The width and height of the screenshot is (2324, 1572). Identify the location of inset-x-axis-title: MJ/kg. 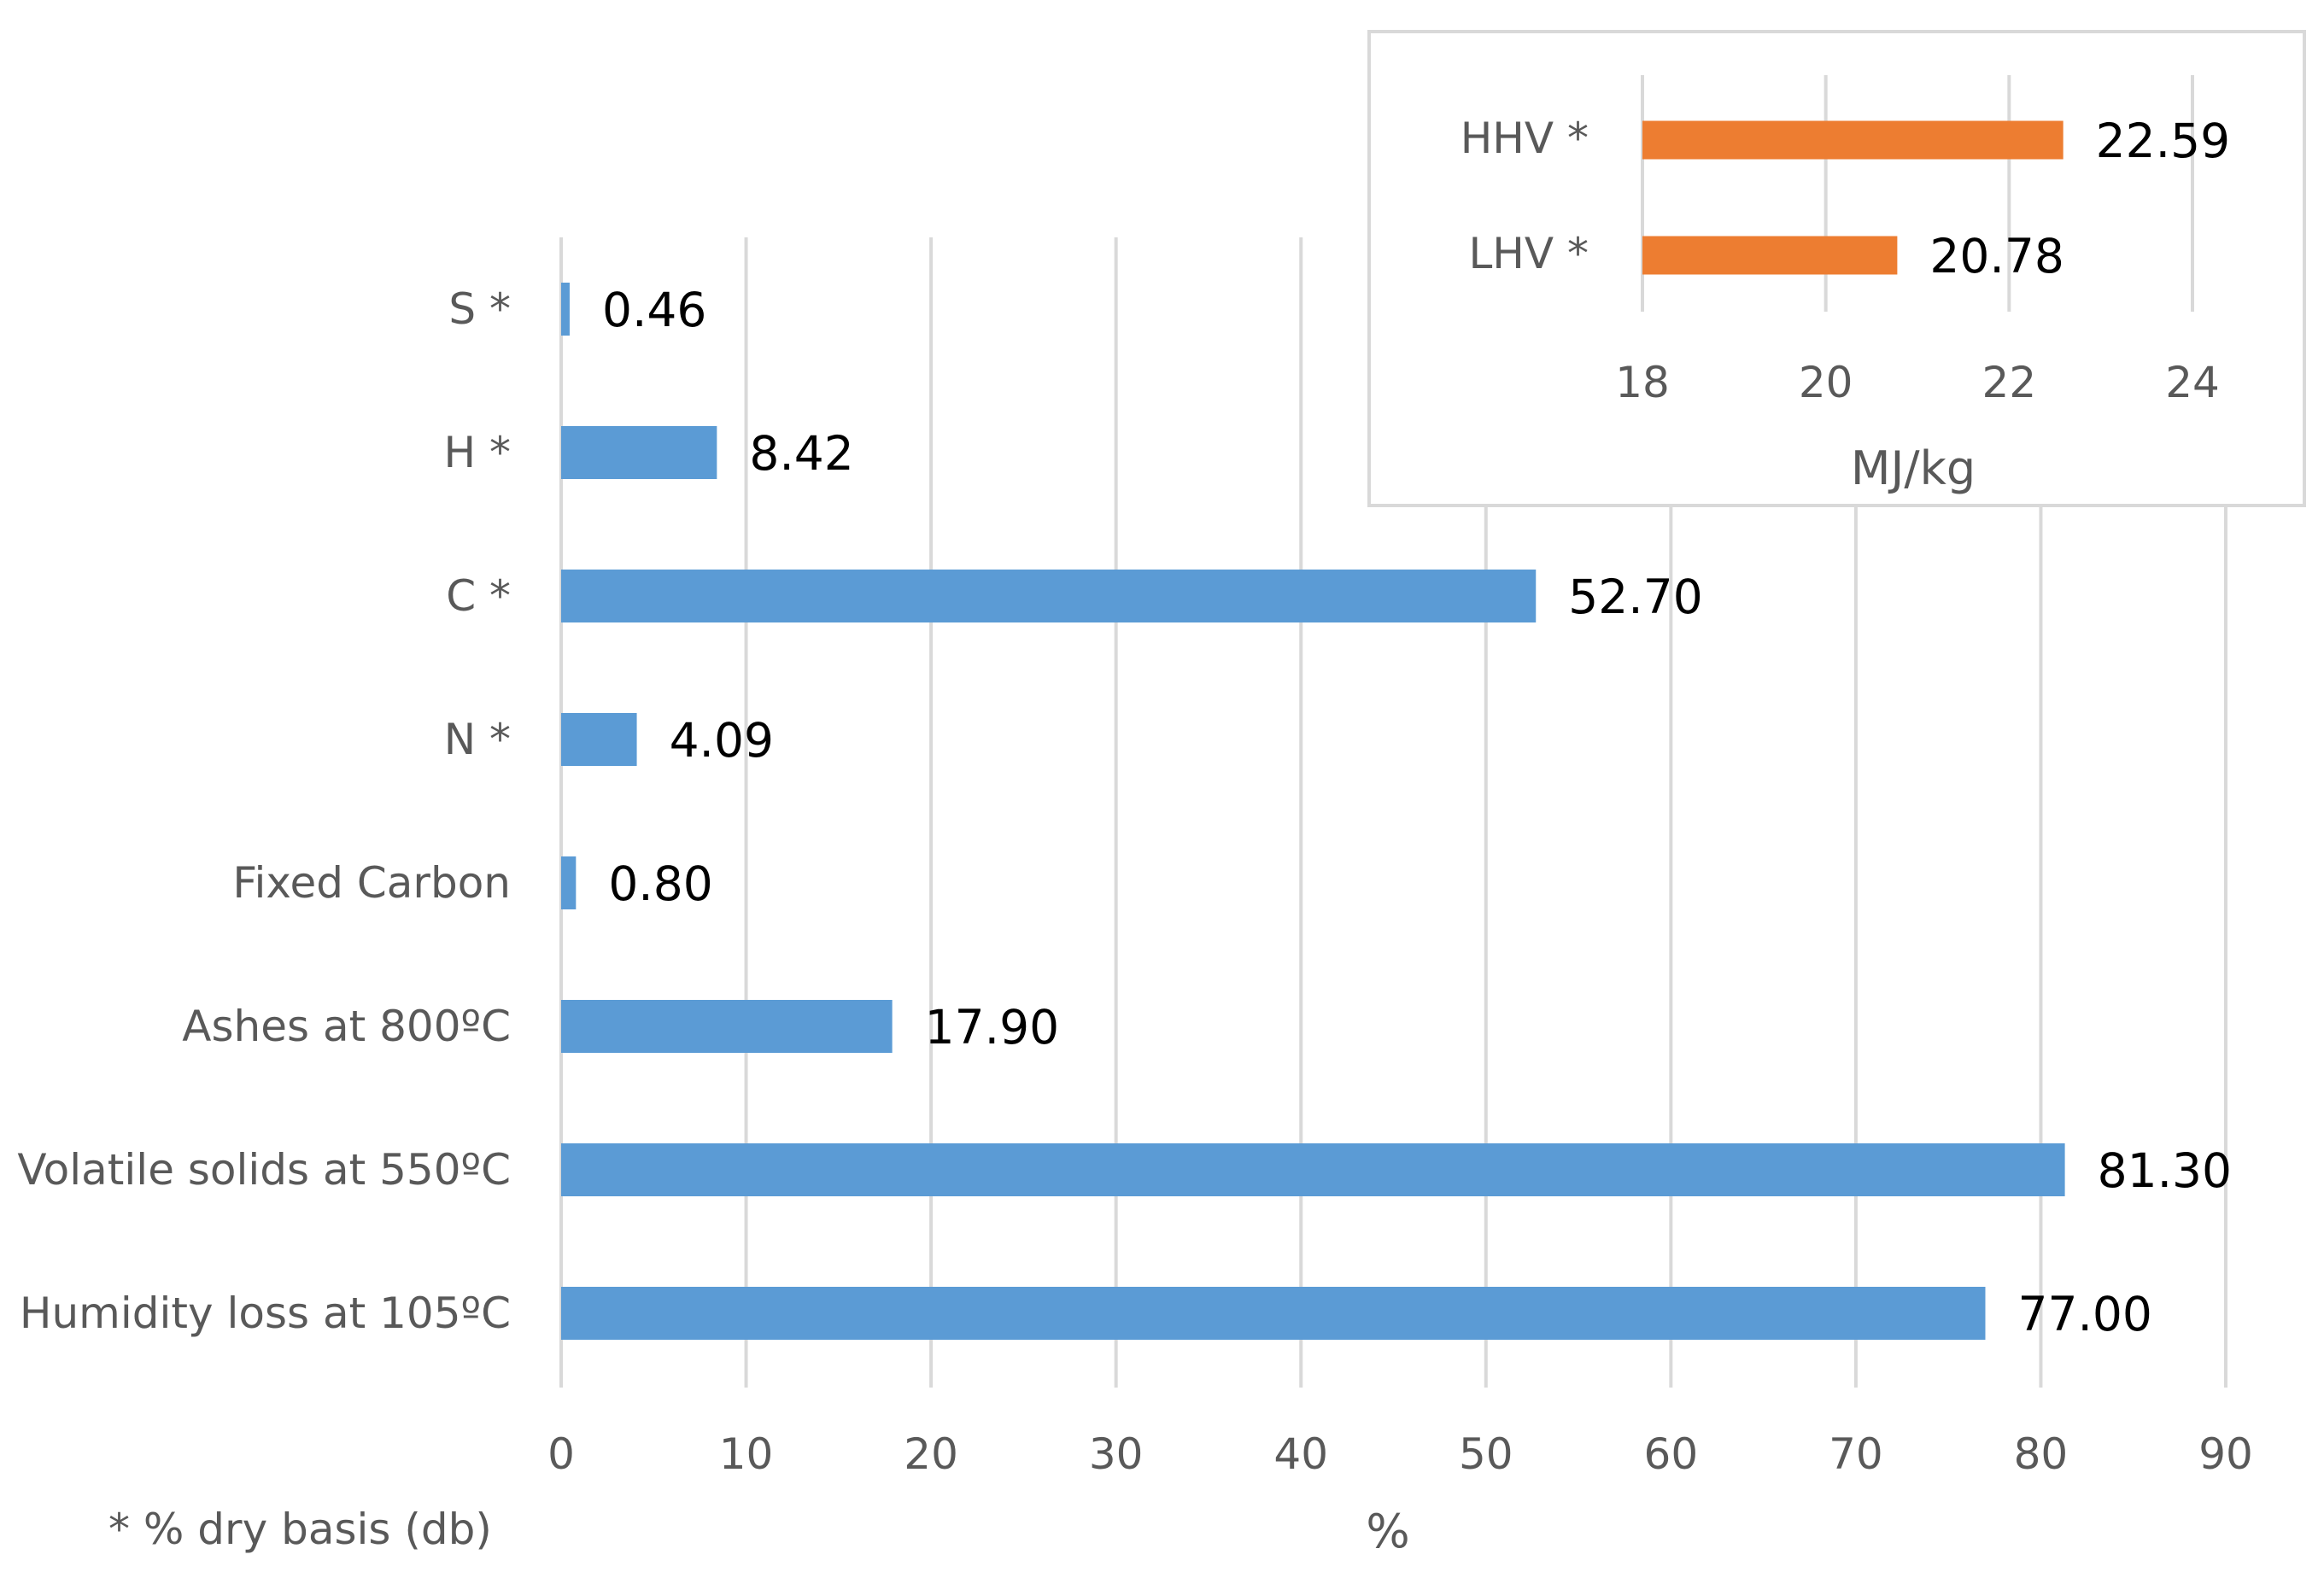
(1913, 468).